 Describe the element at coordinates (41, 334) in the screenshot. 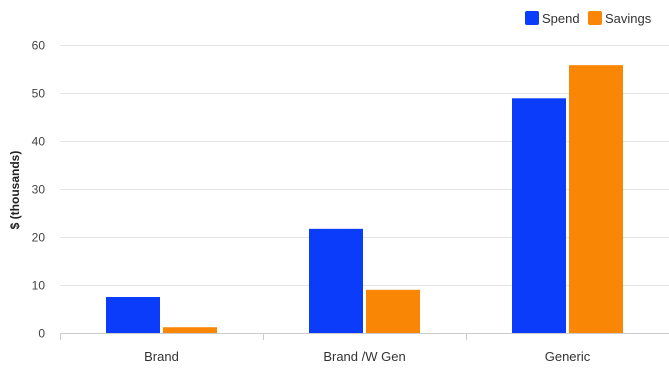

I see `y-tick-label: 0` at that location.